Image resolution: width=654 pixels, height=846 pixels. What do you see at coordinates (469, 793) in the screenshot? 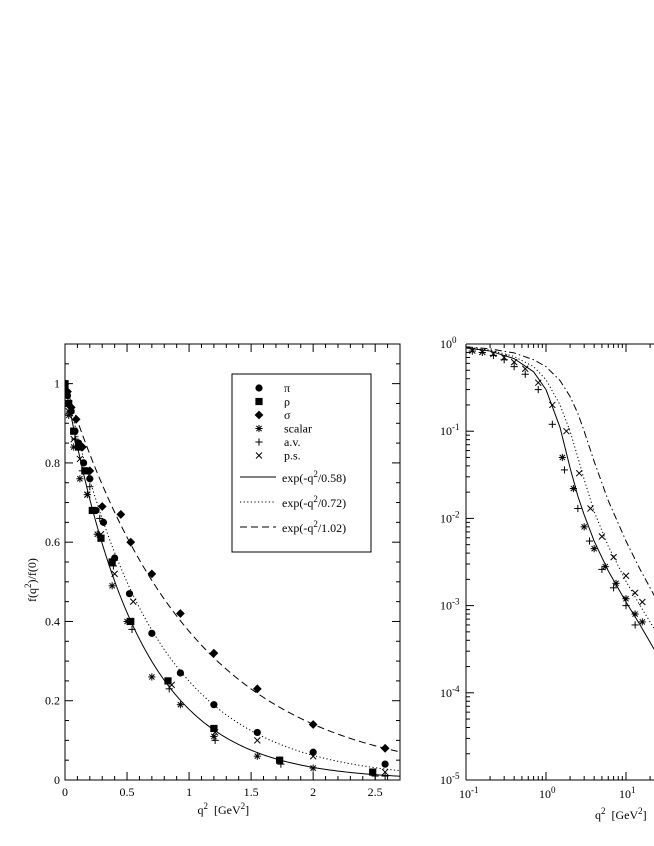
I see `x-tick-label: 10⁻¹` at bounding box center [469, 793].